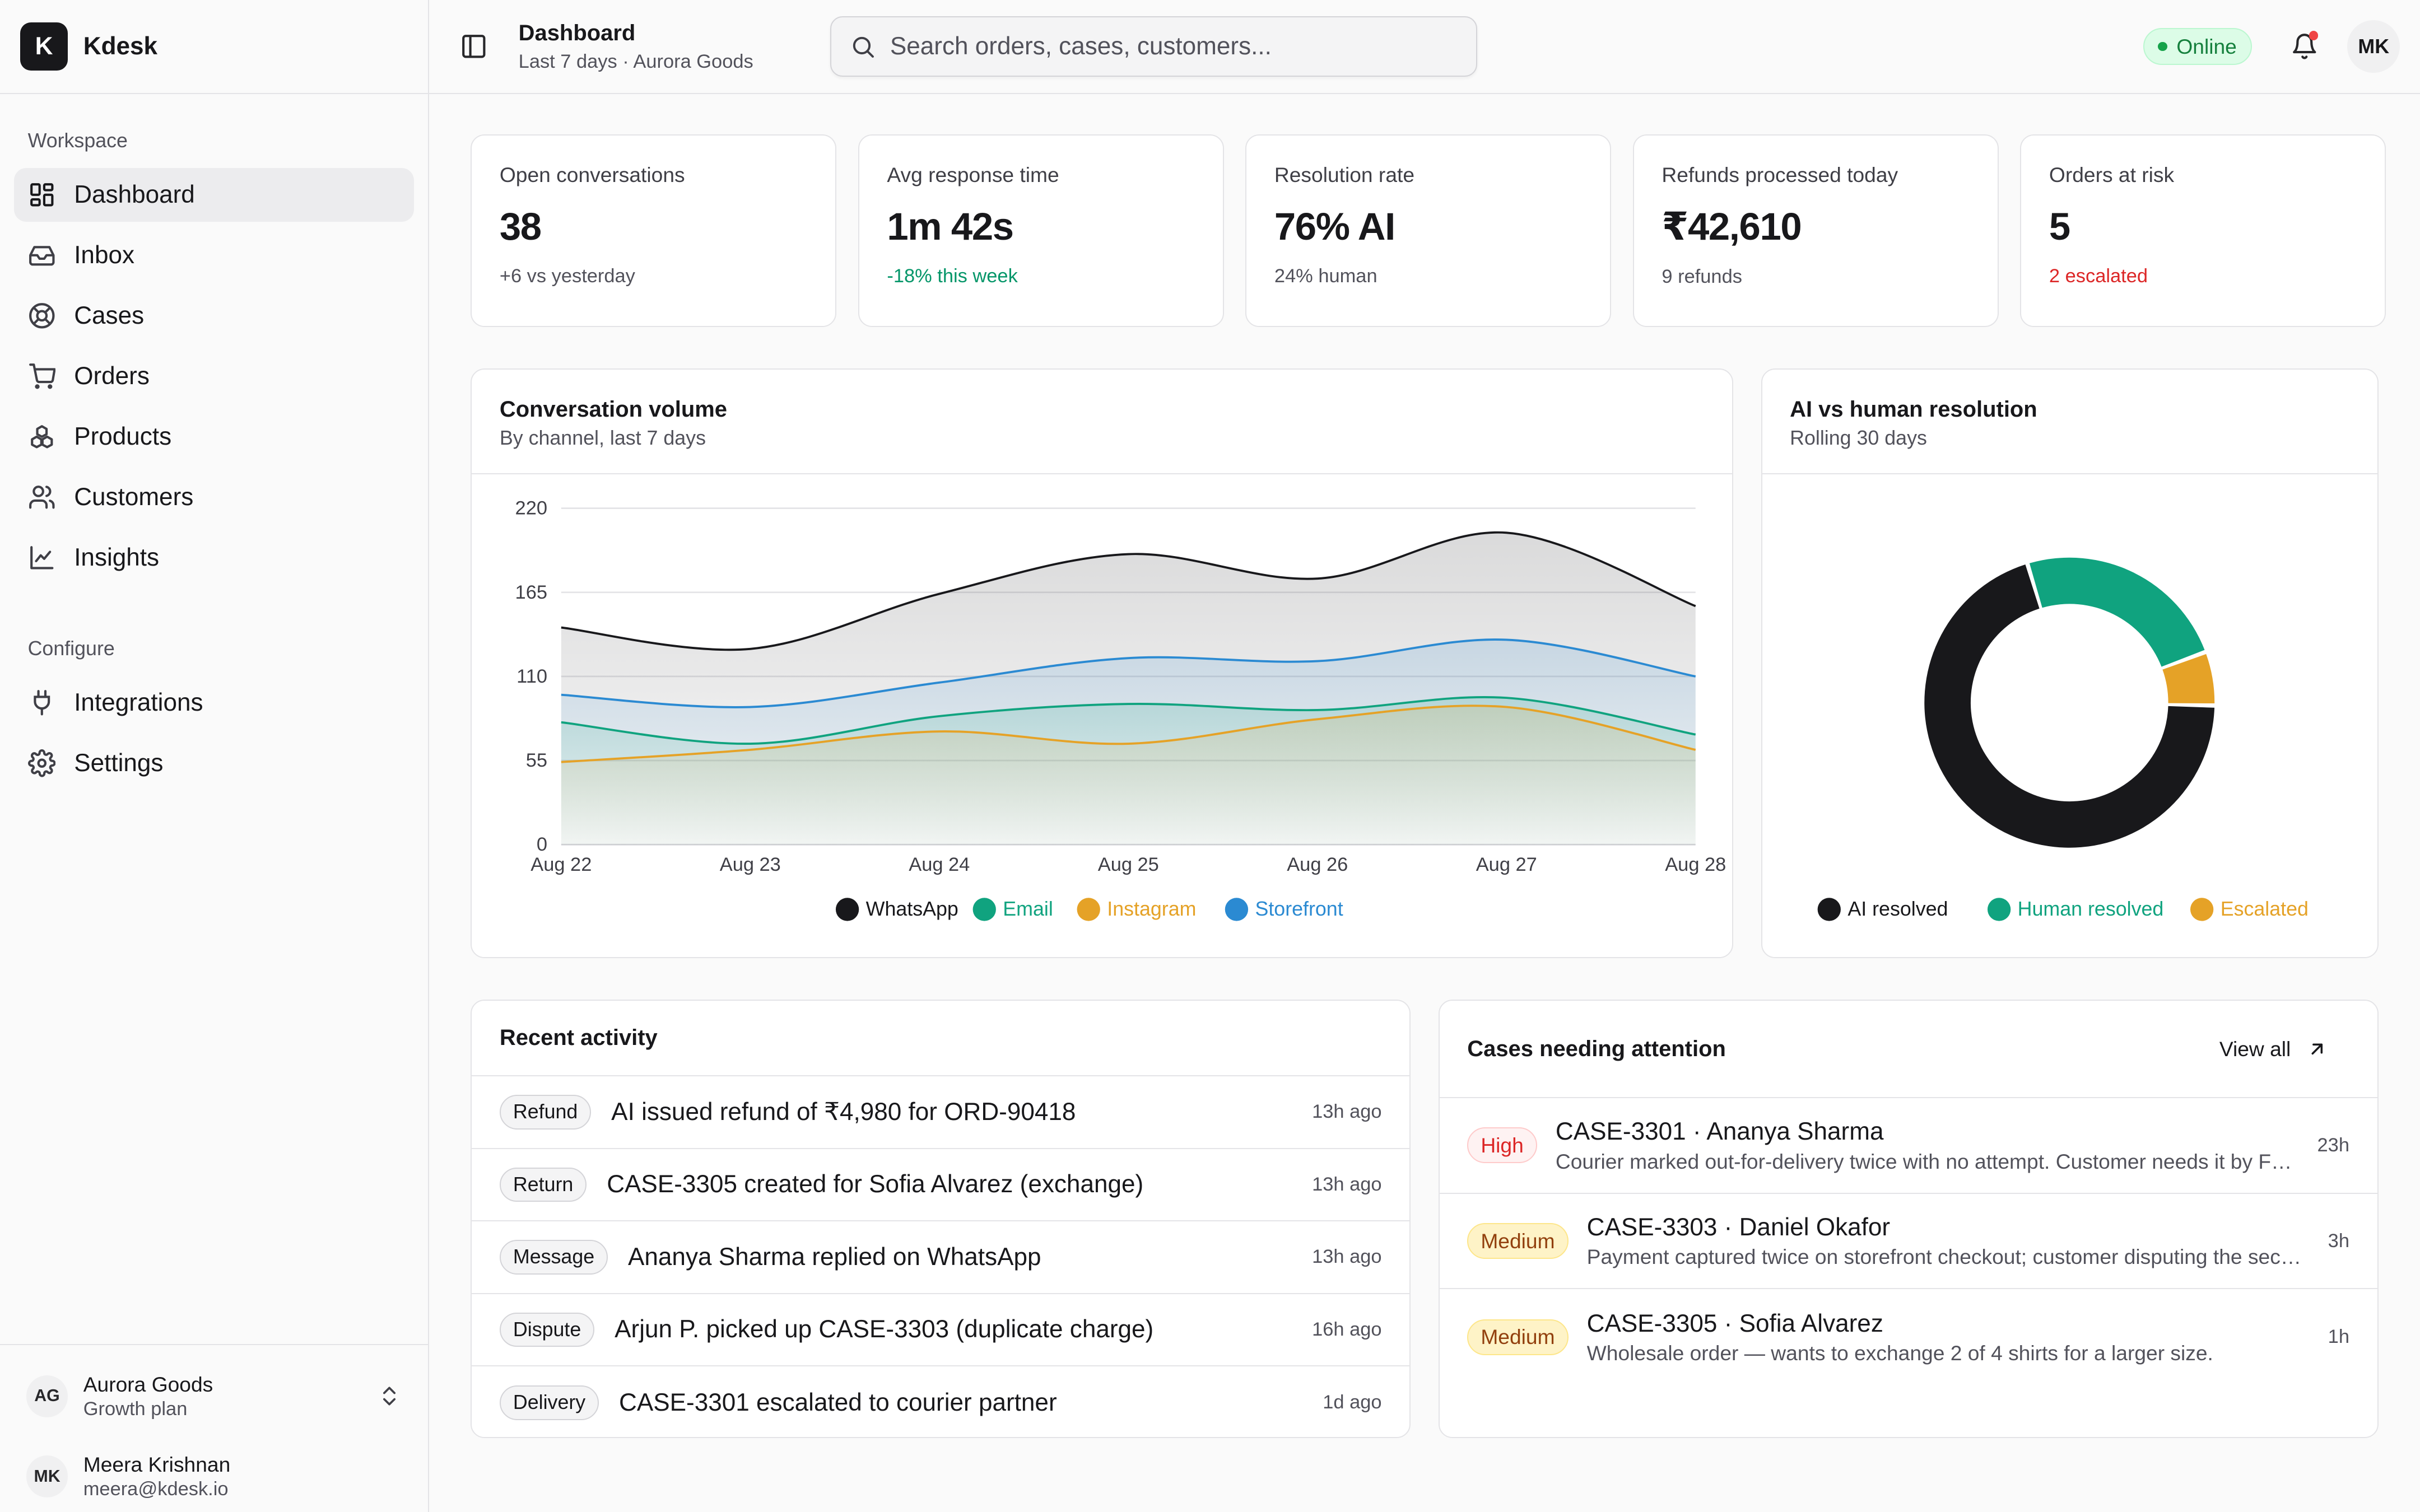 The width and height of the screenshot is (2420, 1512). I want to click on section-label-configure: Configure, so click(71, 649).